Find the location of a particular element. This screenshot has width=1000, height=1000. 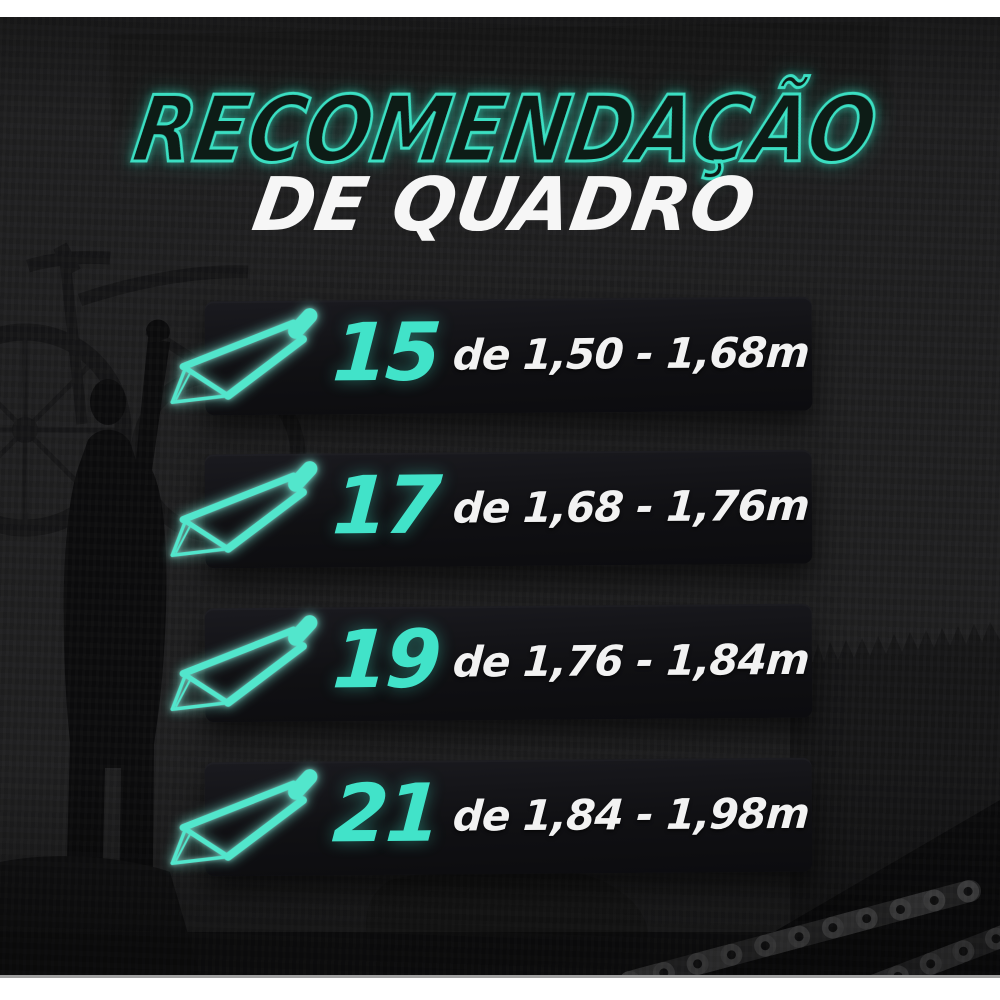

height-range-value: de 1,50 - 1,68m is located at coordinates (631, 353).